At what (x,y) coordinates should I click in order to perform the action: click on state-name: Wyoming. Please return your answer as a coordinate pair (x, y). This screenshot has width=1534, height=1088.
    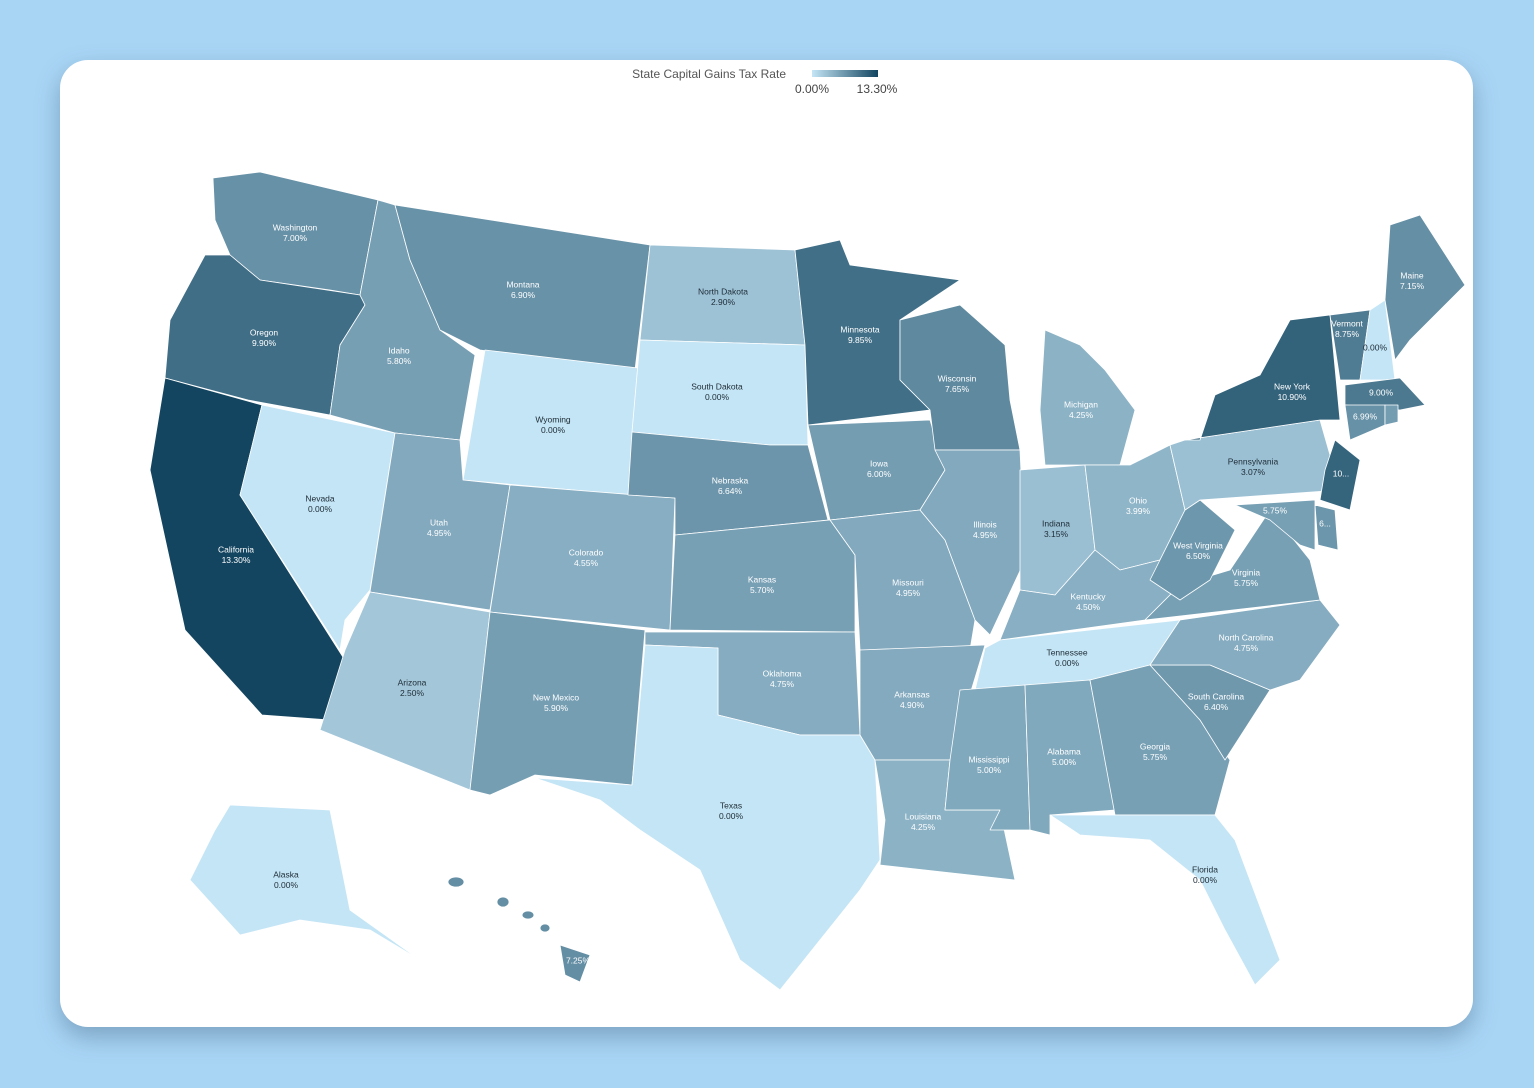
    Looking at the image, I should click on (553, 419).